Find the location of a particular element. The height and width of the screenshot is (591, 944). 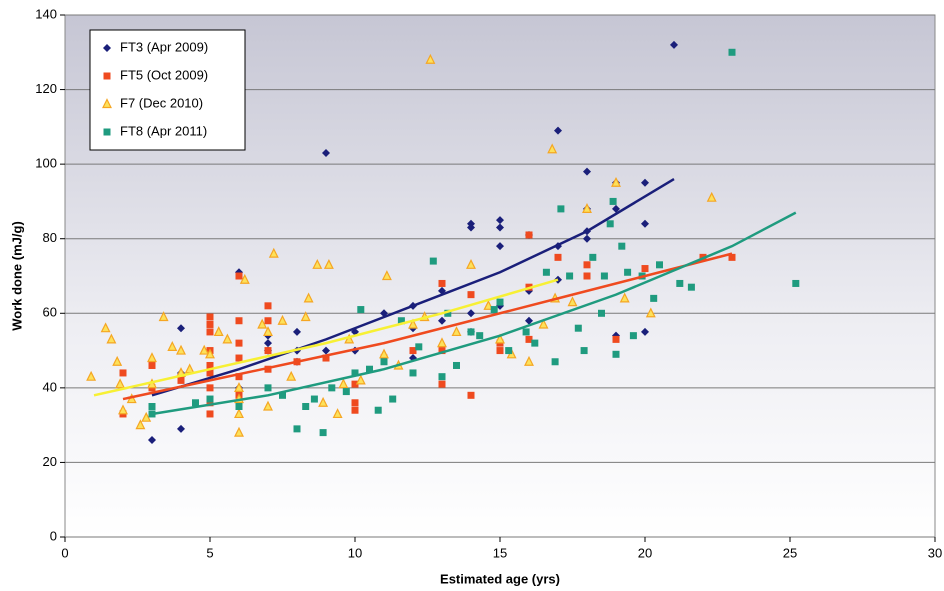

y-tick-label: 40 is located at coordinates (50, 386).